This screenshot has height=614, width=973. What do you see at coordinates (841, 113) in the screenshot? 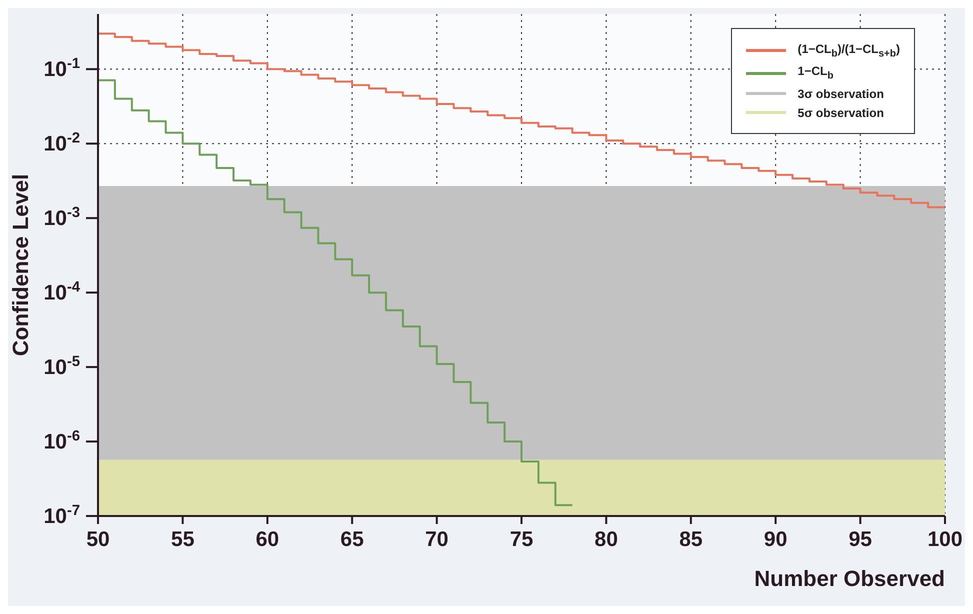
I see `legend-label: 5σ observation` at bounding box center [841, 113].